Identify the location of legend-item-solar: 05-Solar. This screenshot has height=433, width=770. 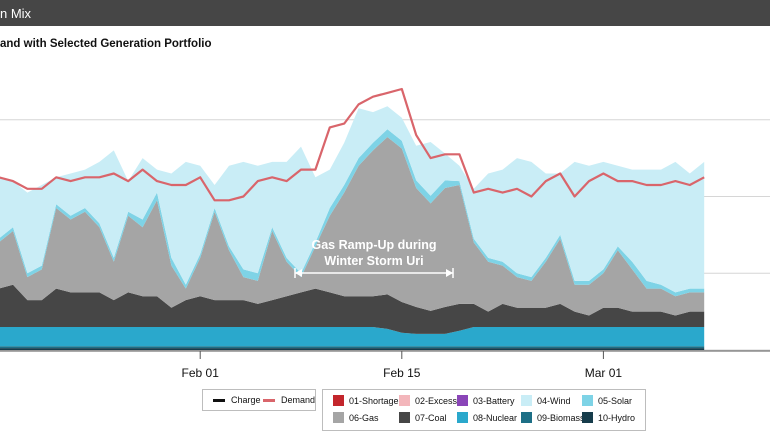
(607, 400).